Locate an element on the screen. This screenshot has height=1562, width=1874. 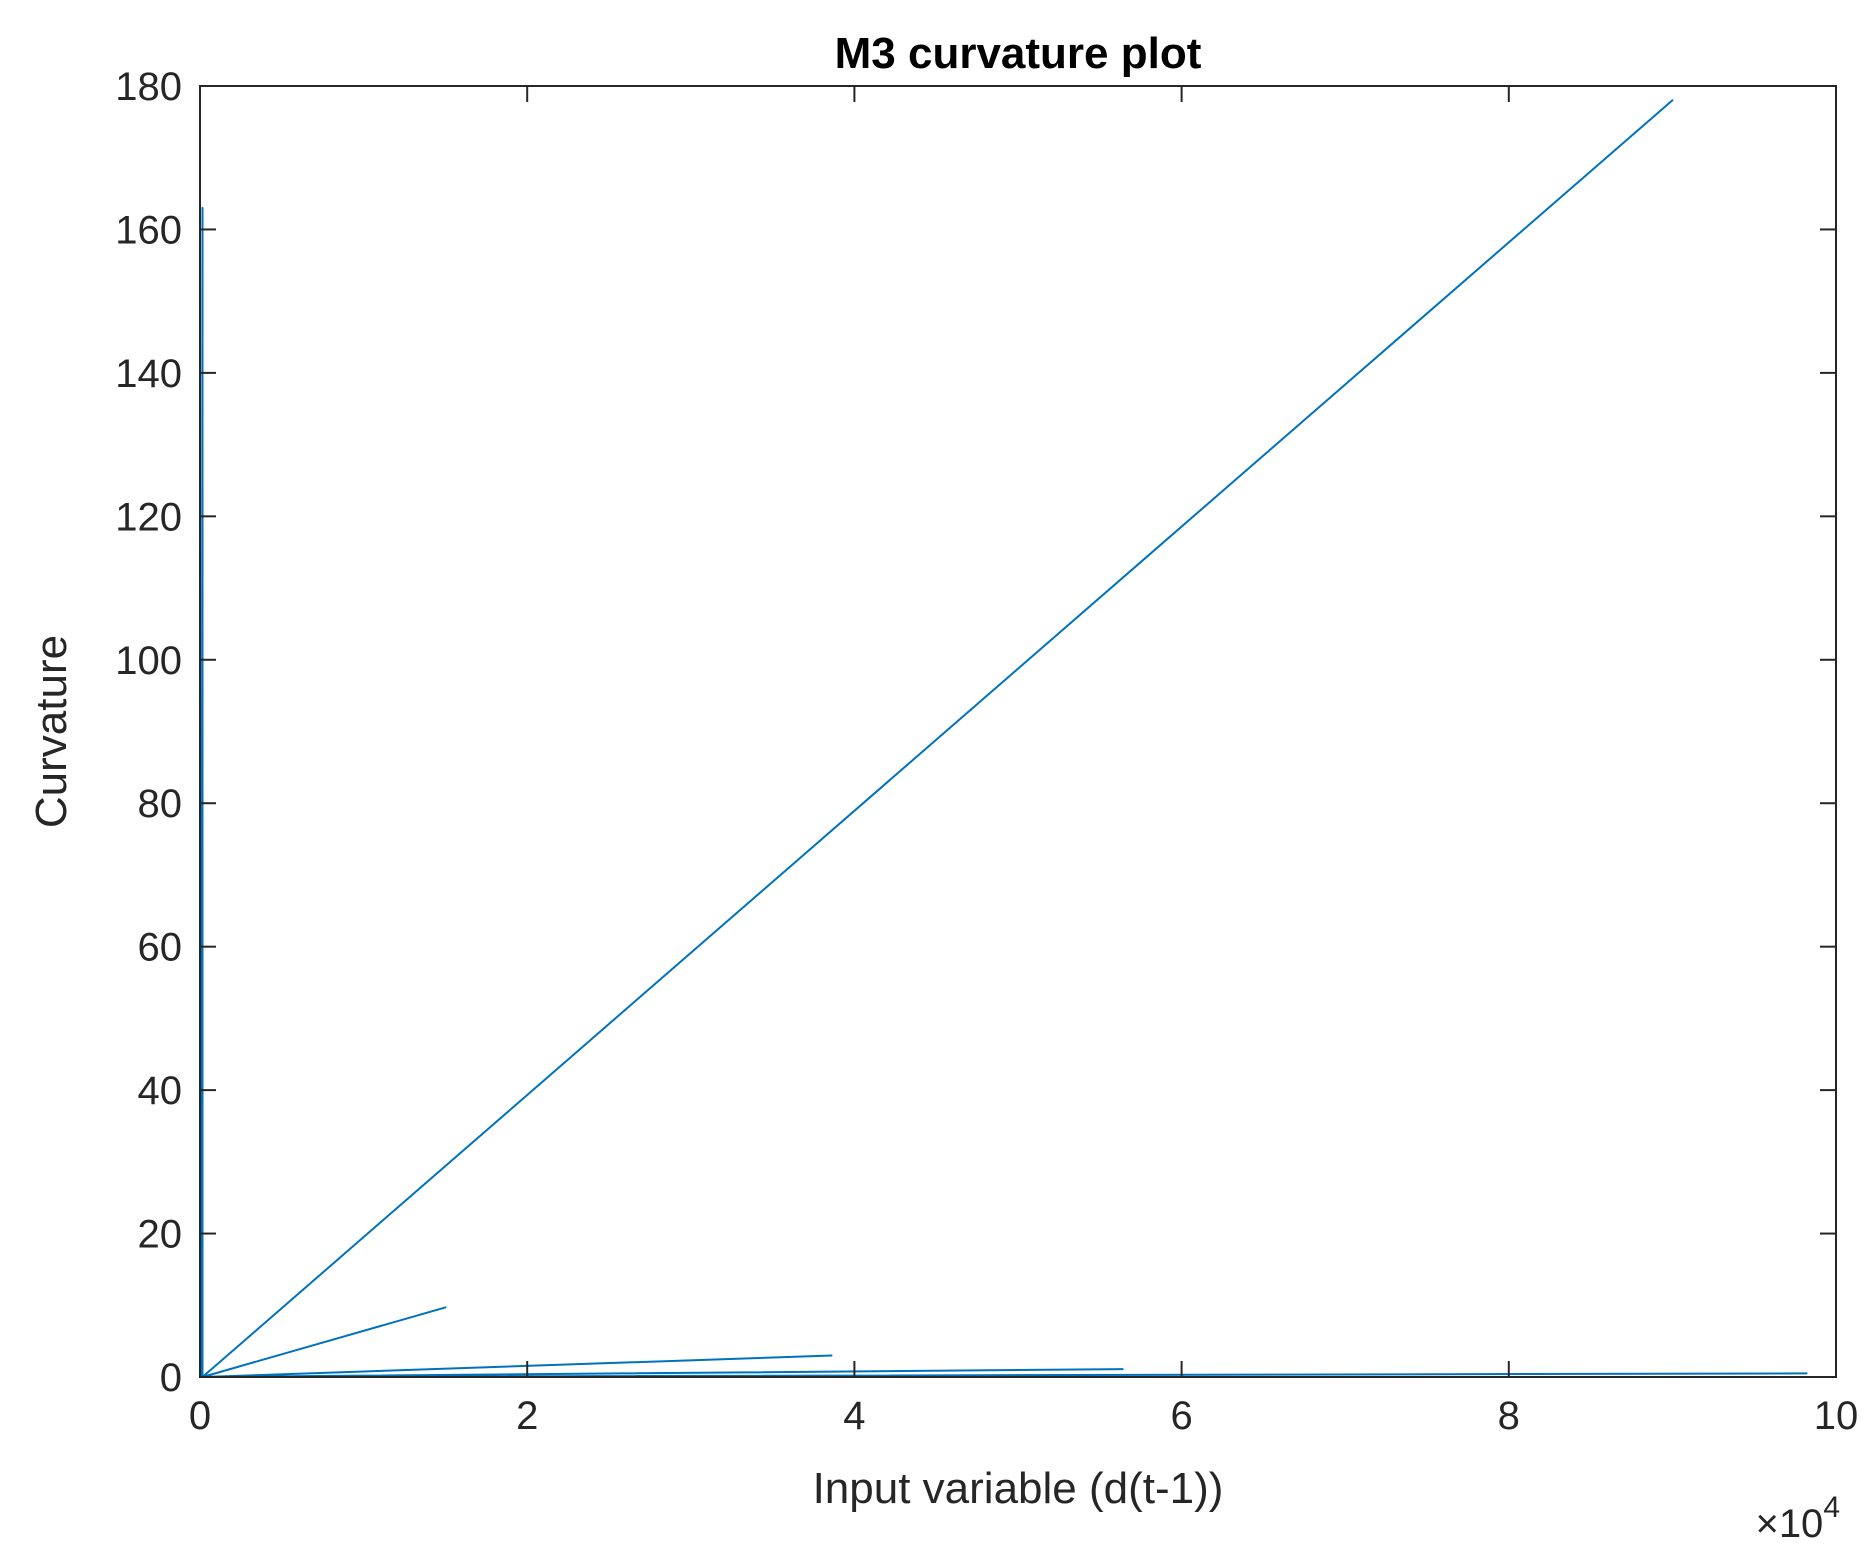
x-axis-exponent: ×10⁴ is located at coordinates (1797, 1518).